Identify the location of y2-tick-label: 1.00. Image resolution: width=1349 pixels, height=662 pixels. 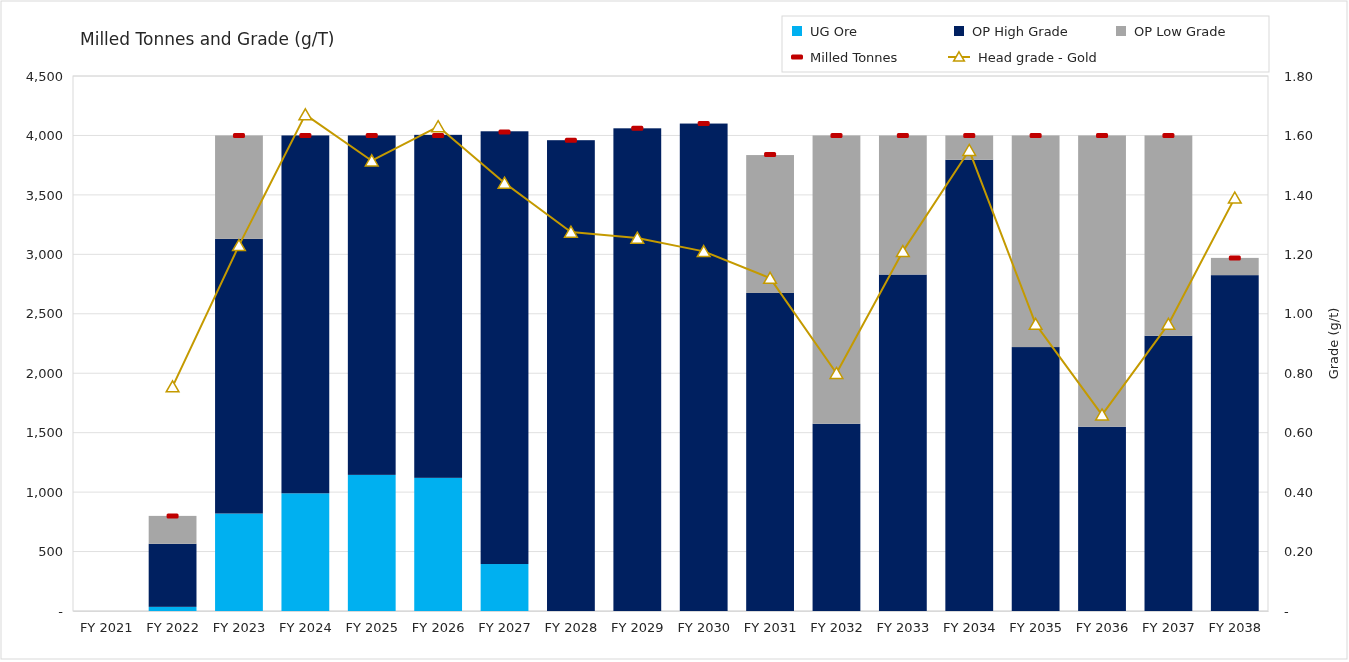
(1298, 314).